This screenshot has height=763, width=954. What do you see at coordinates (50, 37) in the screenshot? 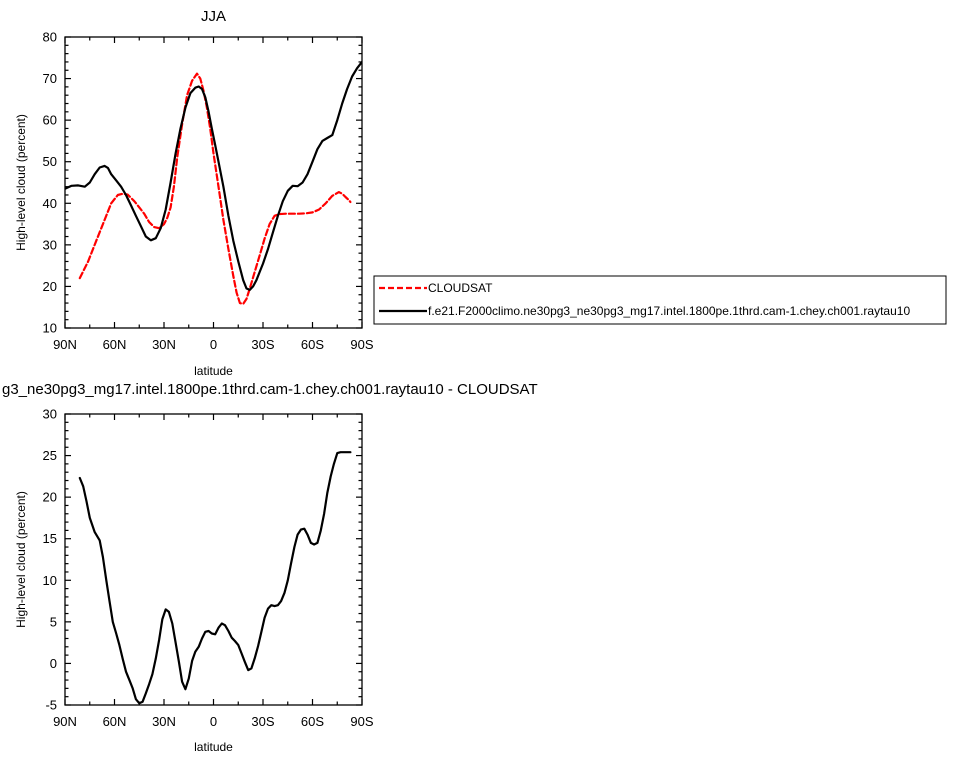
I see `top-y-tick-label: 80` at bounding box center [50, 37].